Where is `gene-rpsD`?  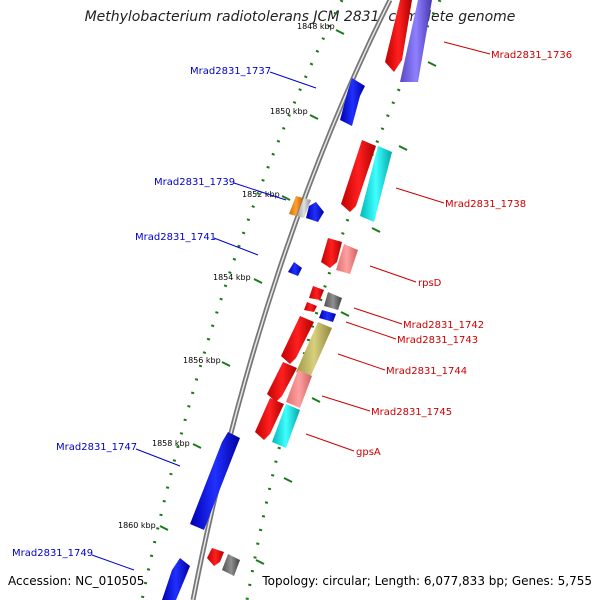
gene-rpsD is located at coordinates (331, 253).